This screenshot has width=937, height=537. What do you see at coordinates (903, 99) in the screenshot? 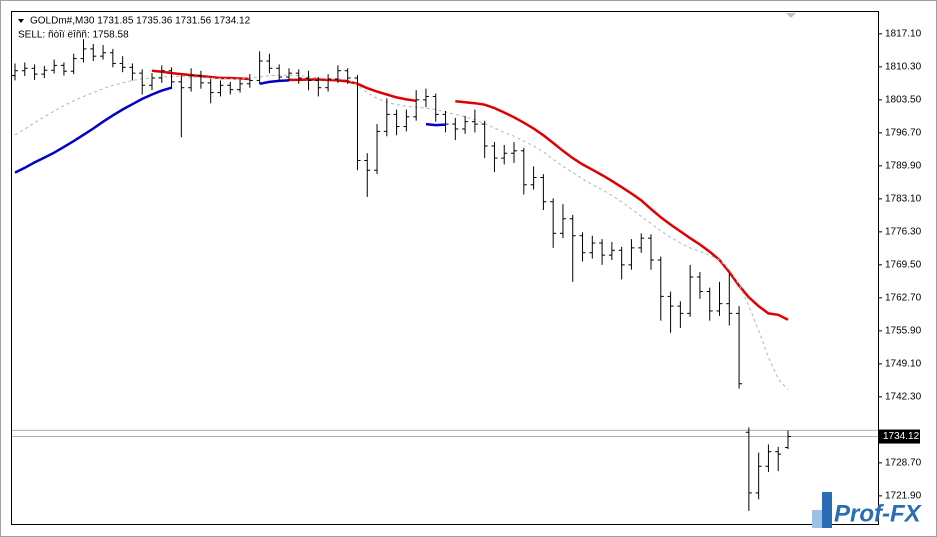
I see `y-tick-label: 1803.50` at bounding box center [903, 99].